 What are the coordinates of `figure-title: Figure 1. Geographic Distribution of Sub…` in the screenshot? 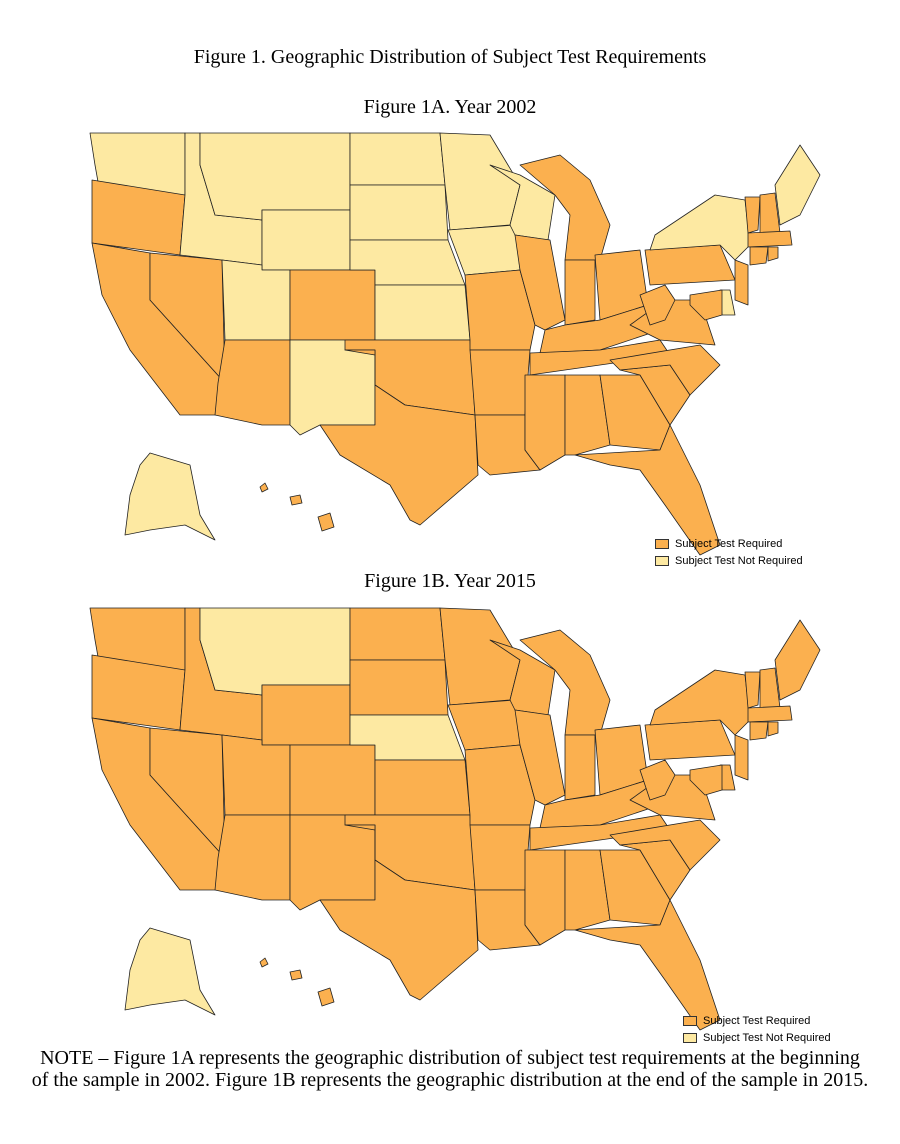 It's located at (450, 57).